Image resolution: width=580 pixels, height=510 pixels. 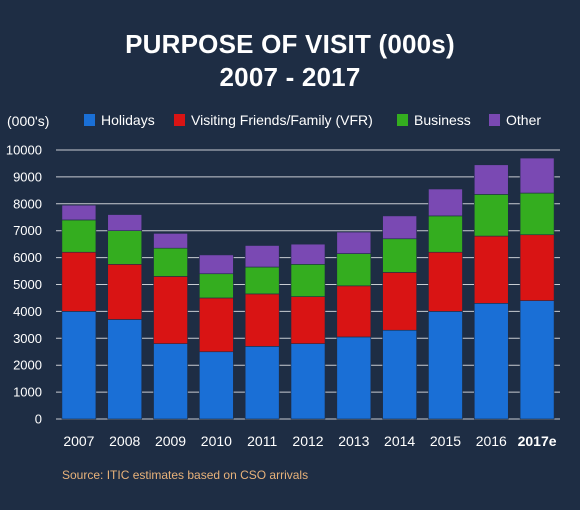 I want to click on chart-subtitle: 2007 - 2017, so click(x=290, y=77).